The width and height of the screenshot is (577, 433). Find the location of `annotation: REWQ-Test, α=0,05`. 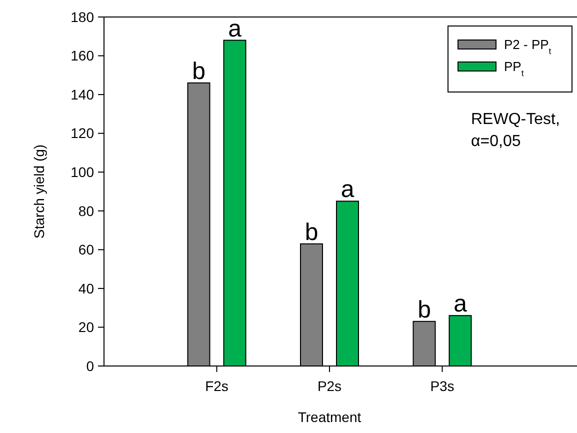

annotation: REWQ-Test, α=0,05 is located at coordinates (515, 130).